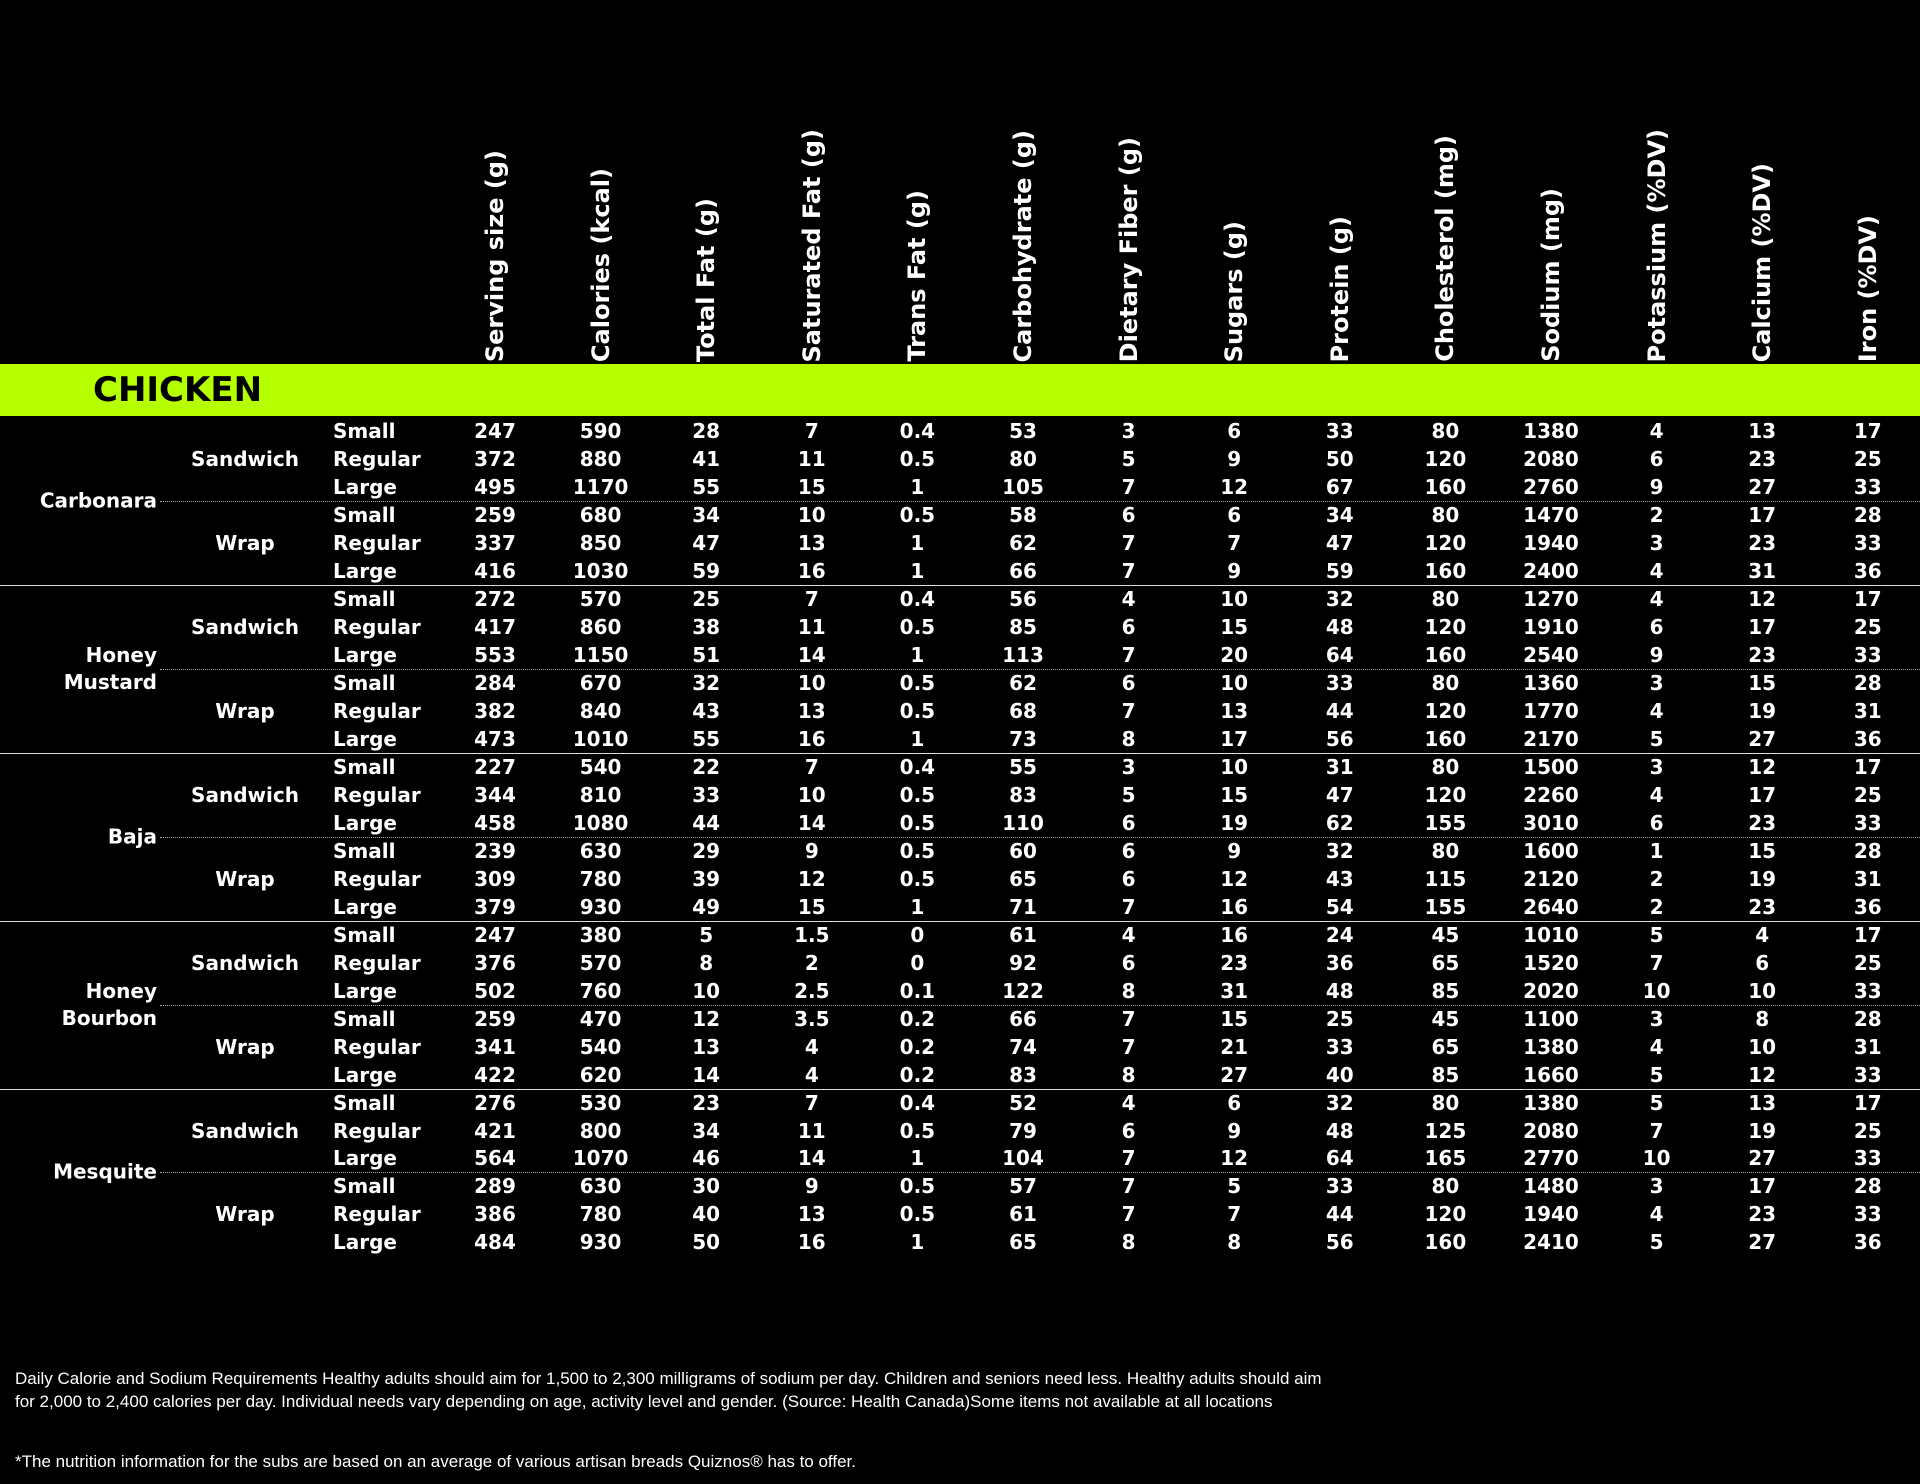 The height and width of the screenshot is (1484, 1920). I want to click on column-header: Sugars (g), so click(1234, 291).